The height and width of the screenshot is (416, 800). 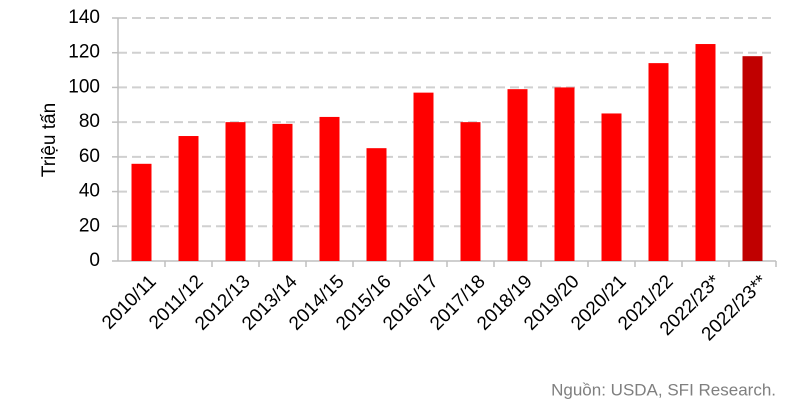 I want to click on source-note: Nguồn: USDA, SFI Research., so click(x=663, y=389).